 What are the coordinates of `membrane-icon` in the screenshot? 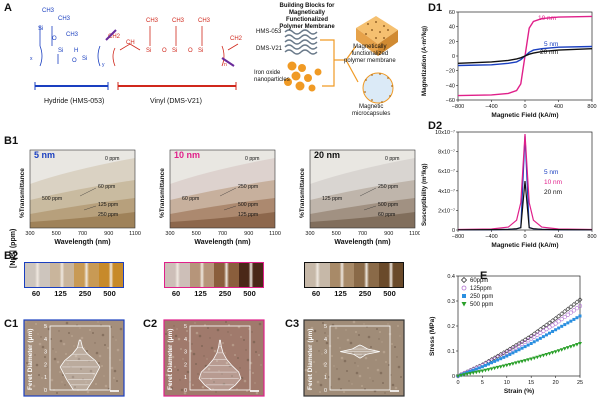 It's located at (377, 36).